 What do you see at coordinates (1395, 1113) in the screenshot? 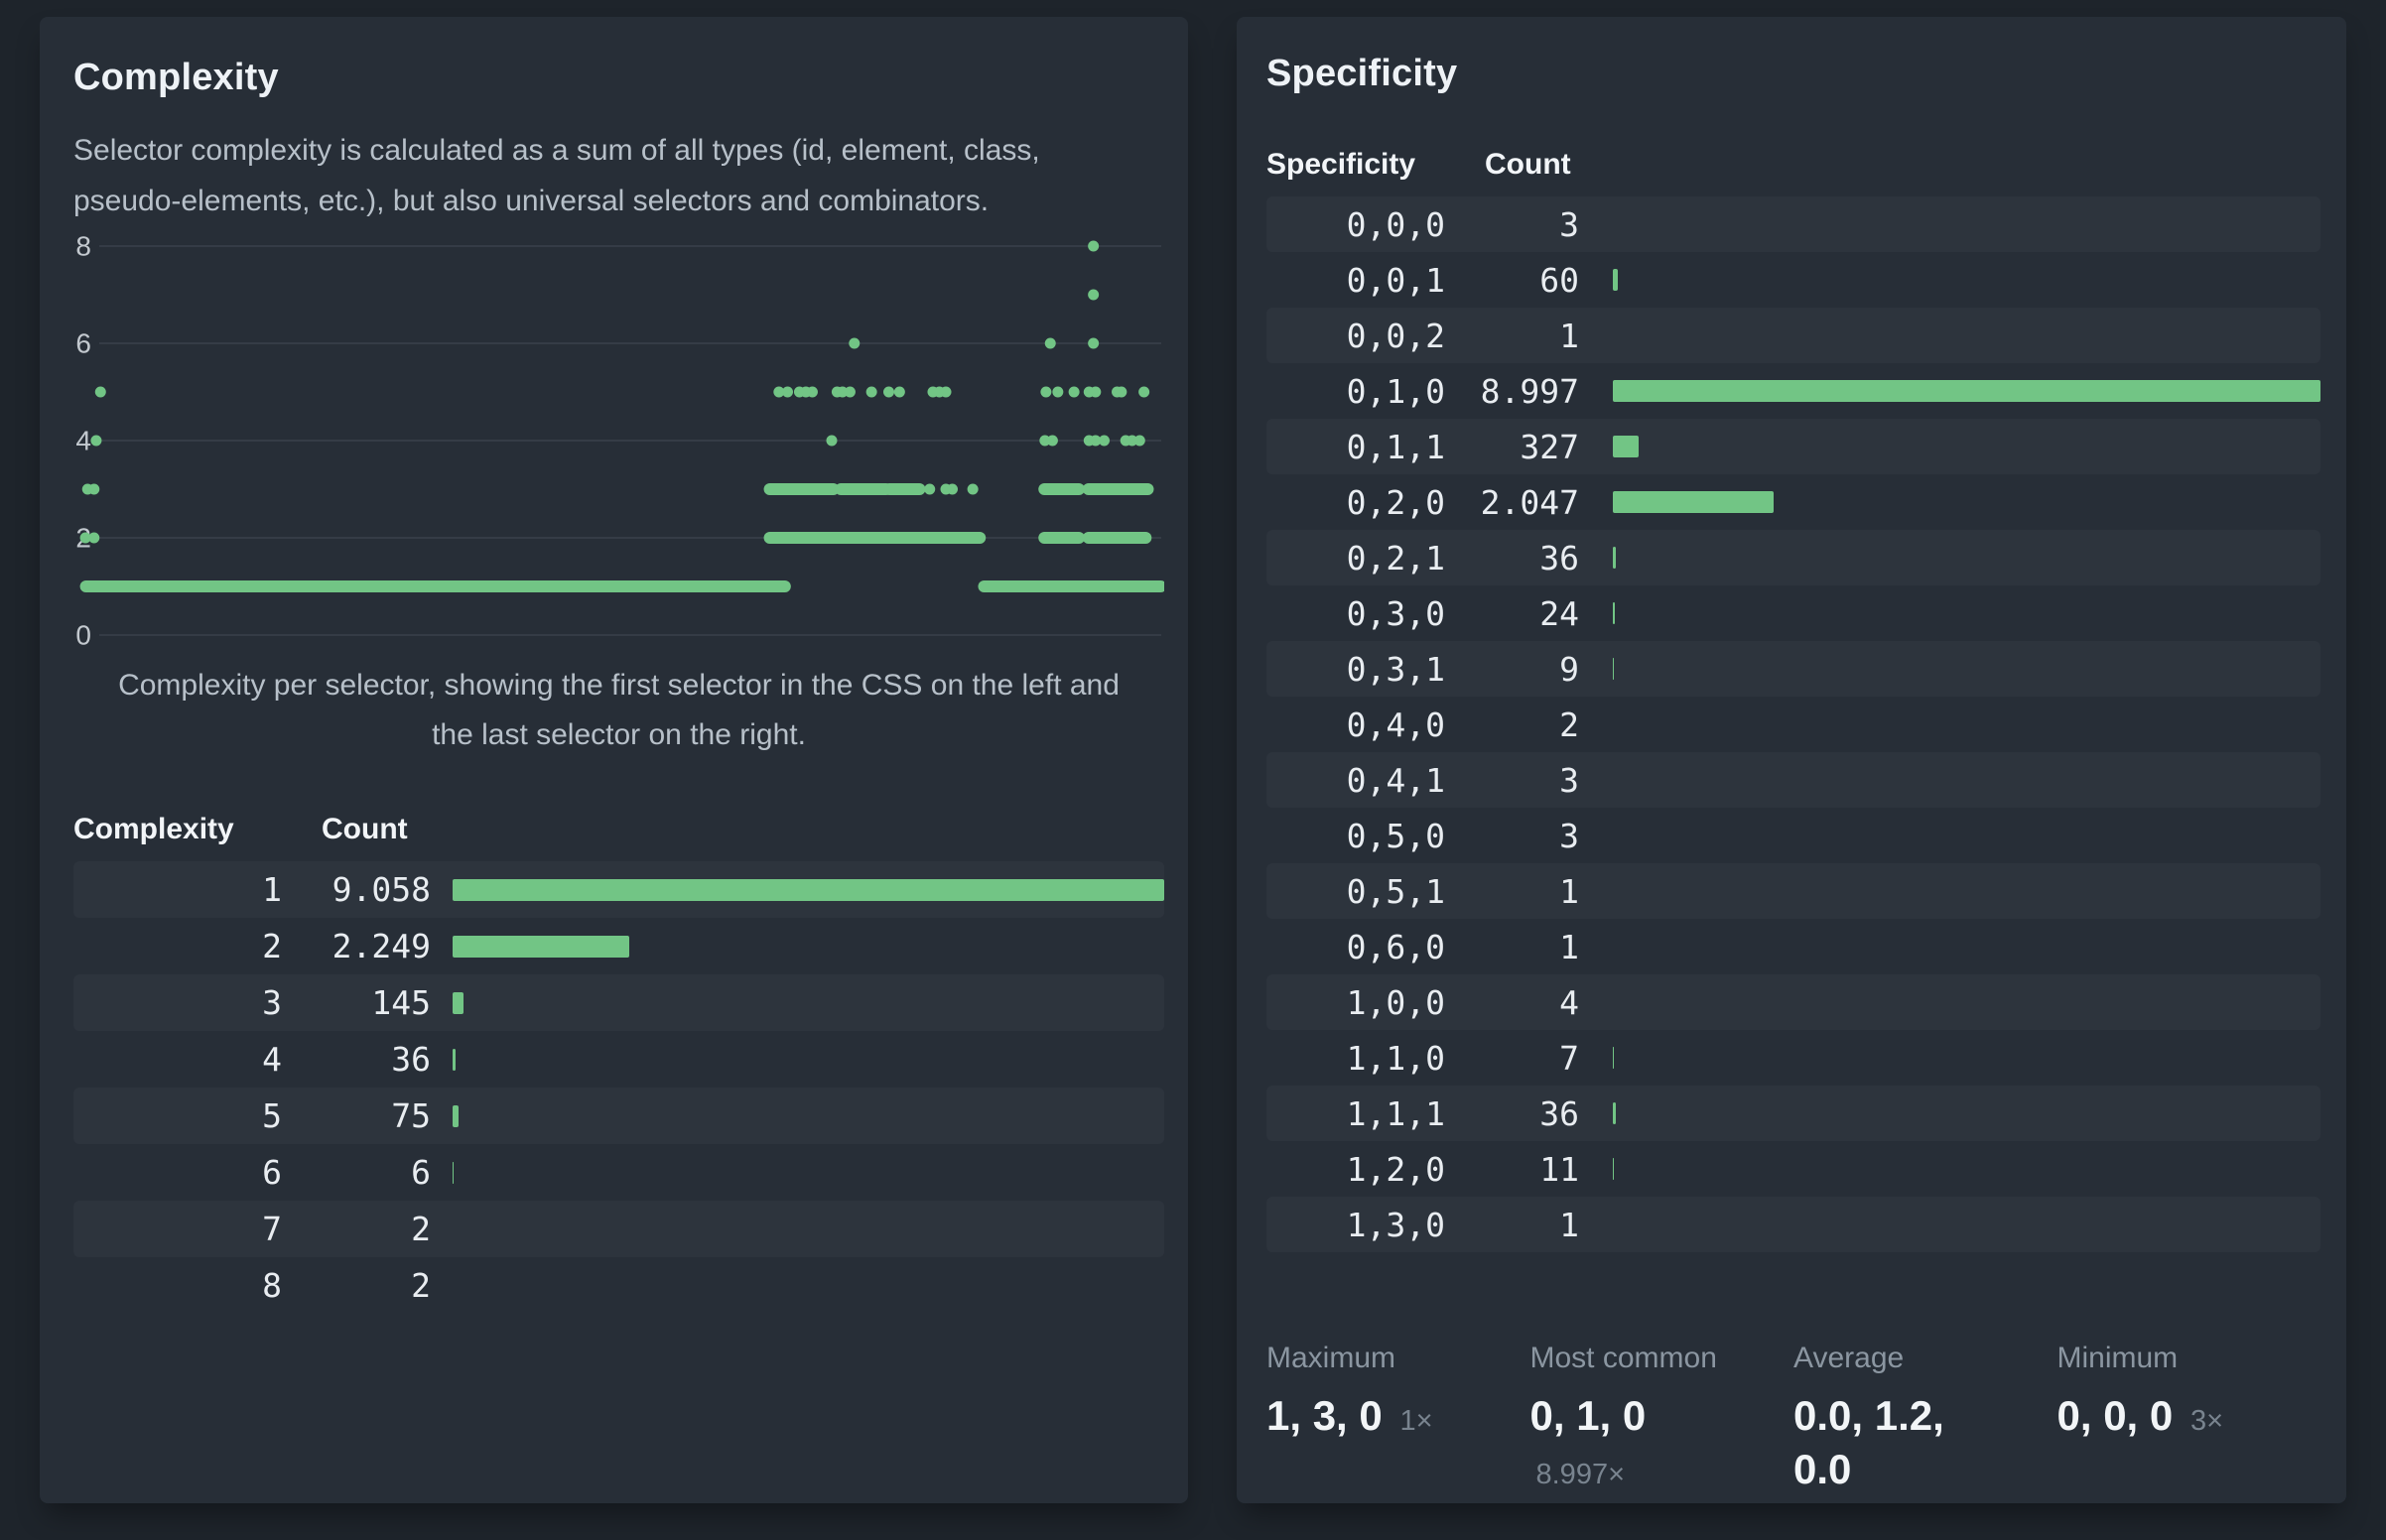
I see `row-label: 1,1,1` at bounding box center [1395, 1113].